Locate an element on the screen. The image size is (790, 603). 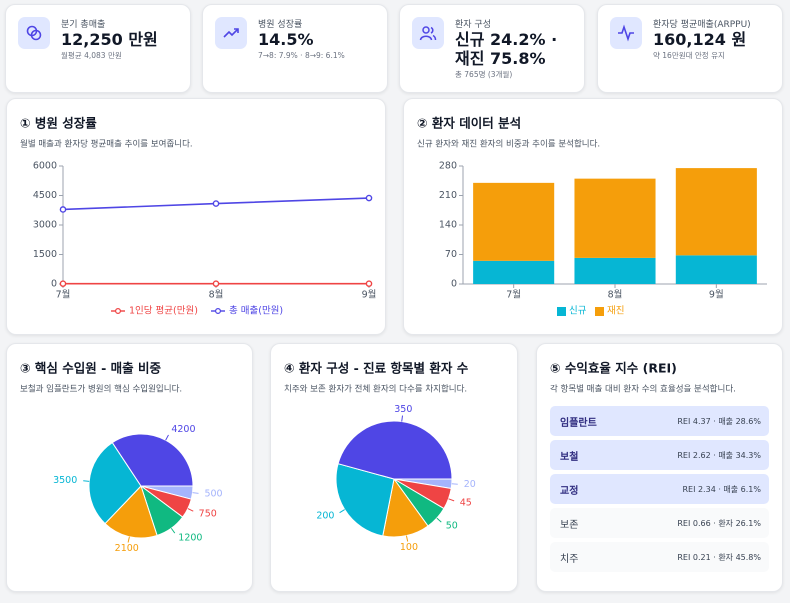
rei-name: 보철 is located at coordinates (569, 457).